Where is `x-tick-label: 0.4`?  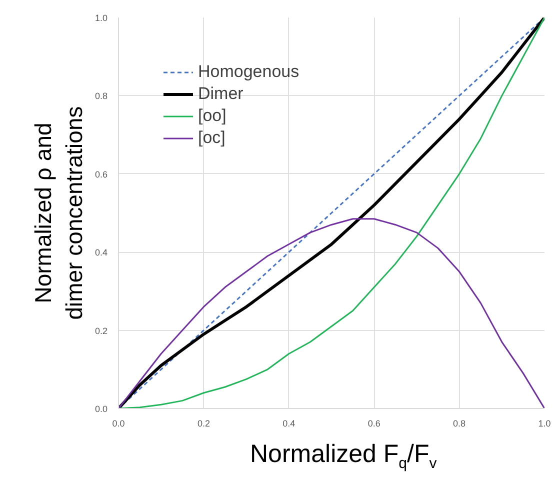 x-tick-label: 0.4 is located at coordinates (289, 423).